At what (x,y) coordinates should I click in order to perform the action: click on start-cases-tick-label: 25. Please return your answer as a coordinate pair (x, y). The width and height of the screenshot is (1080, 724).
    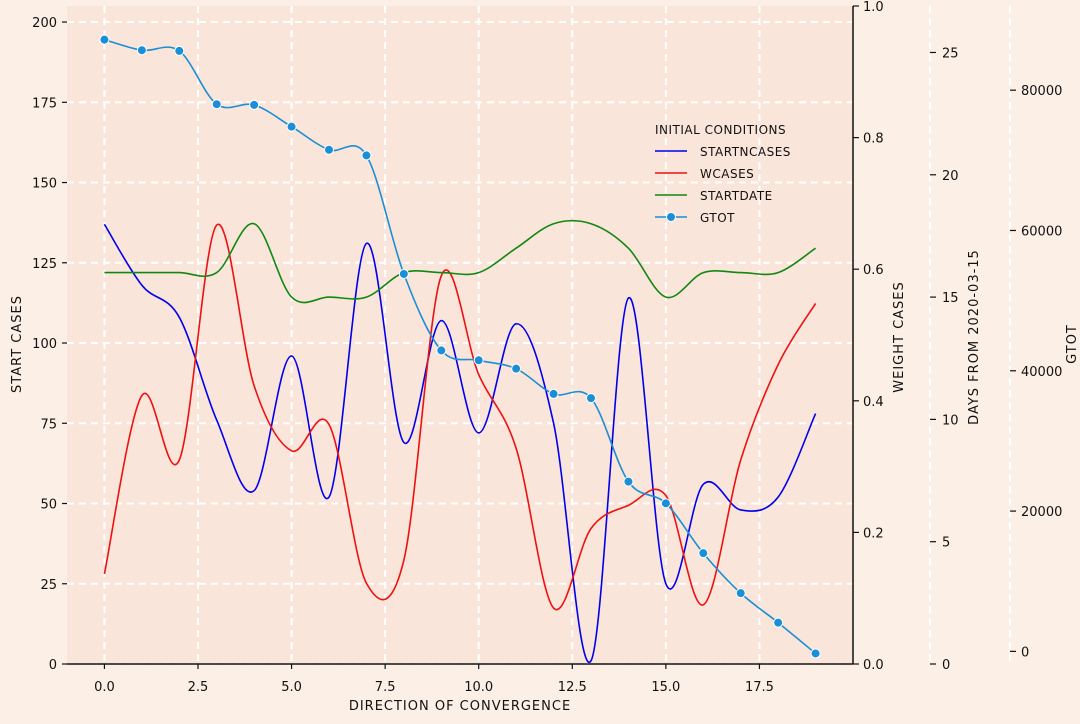
    Looking at the image, I should click on (48, 585).